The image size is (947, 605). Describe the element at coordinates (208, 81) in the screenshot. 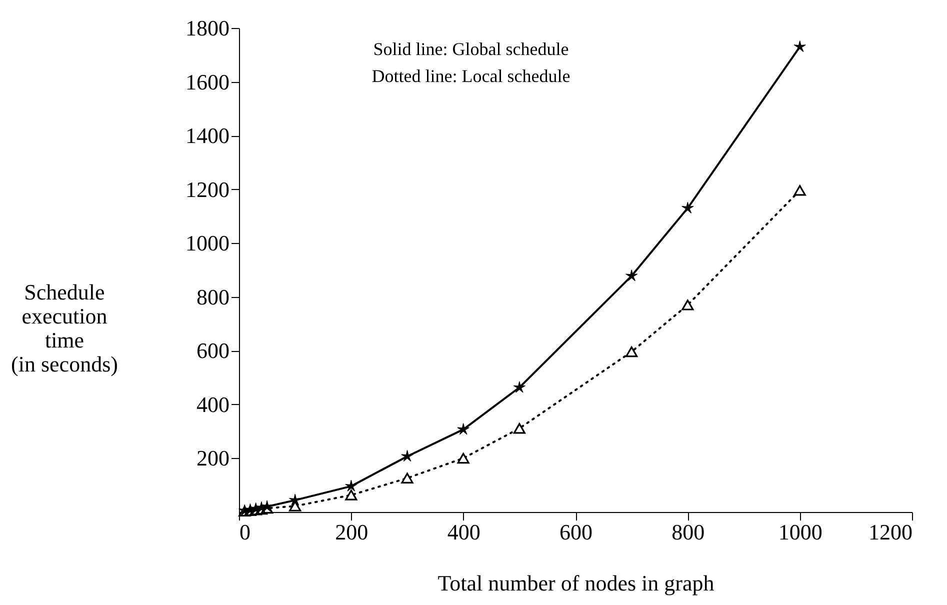

I see `y-tick-label: 1600` at that location.